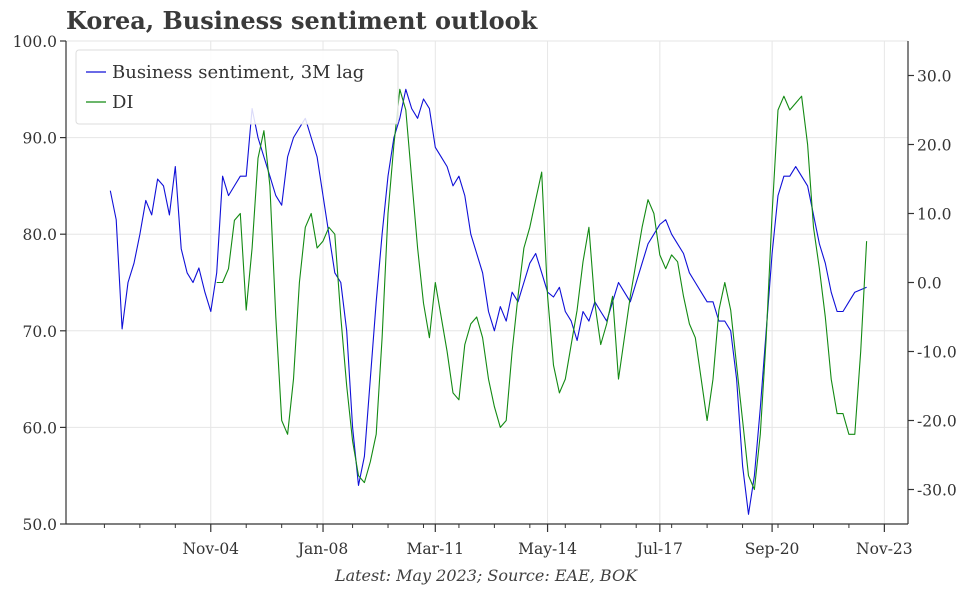 This screenshot has height=589, width=972. I want to click on y-left-tick-label: 60.0, so click(39, 428).